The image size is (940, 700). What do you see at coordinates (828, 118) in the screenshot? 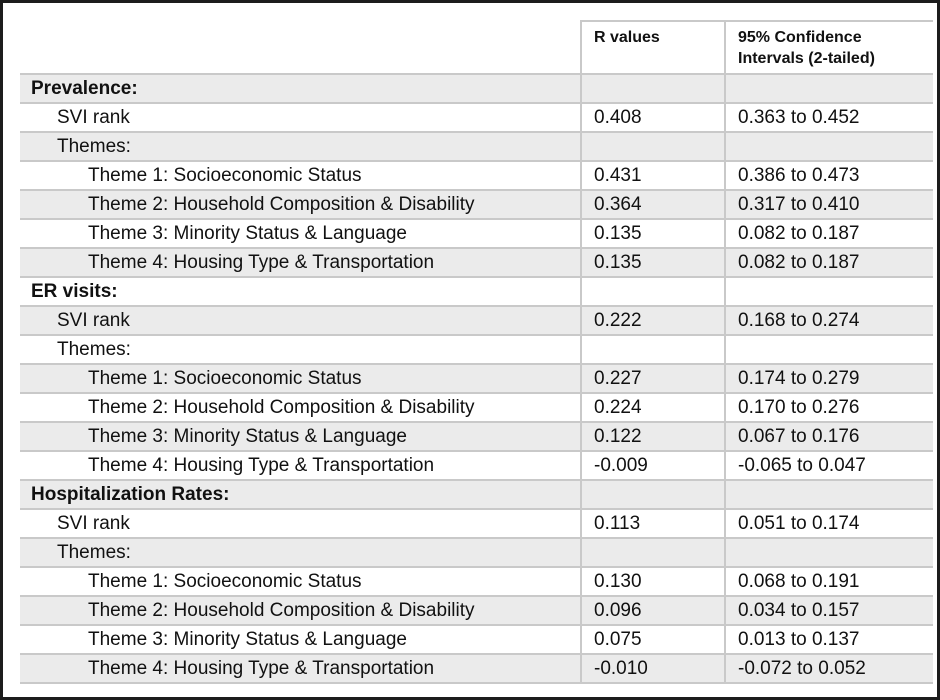
I see `confidence-interval-cell: 0.363 to 0.452` at bounding box center [828, 118].